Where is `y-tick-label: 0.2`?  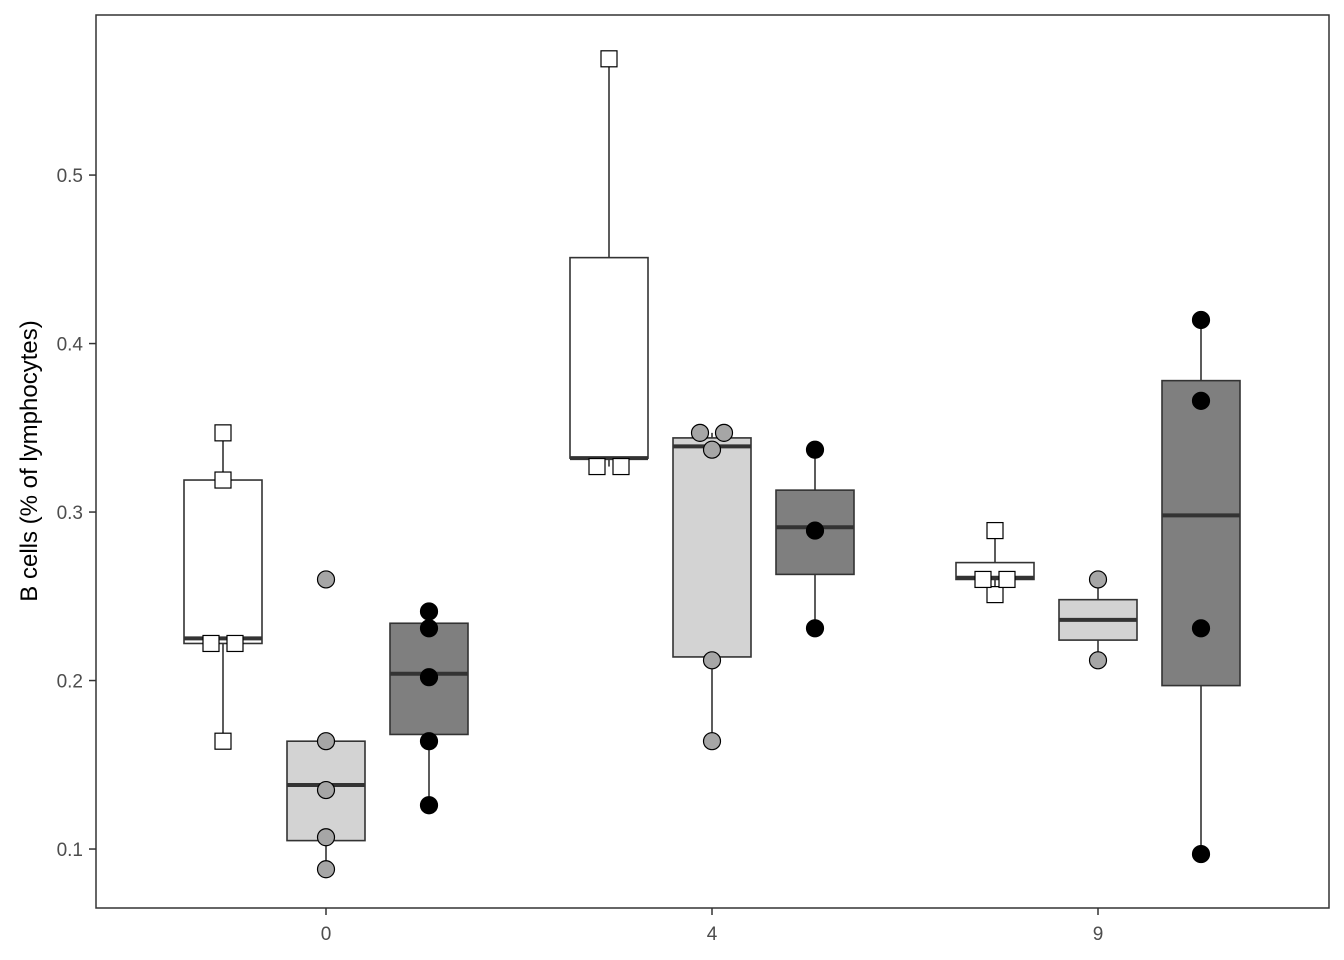
y-tick-label: 0.2 is located at coordinates (70, 682).